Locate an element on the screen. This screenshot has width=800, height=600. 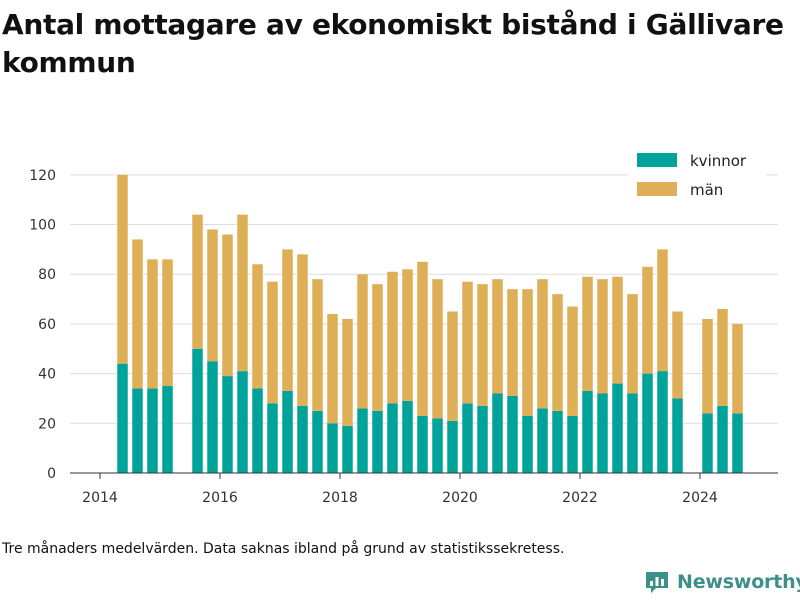
x-tick-label: 2022 is located at coordinates (580, 498).